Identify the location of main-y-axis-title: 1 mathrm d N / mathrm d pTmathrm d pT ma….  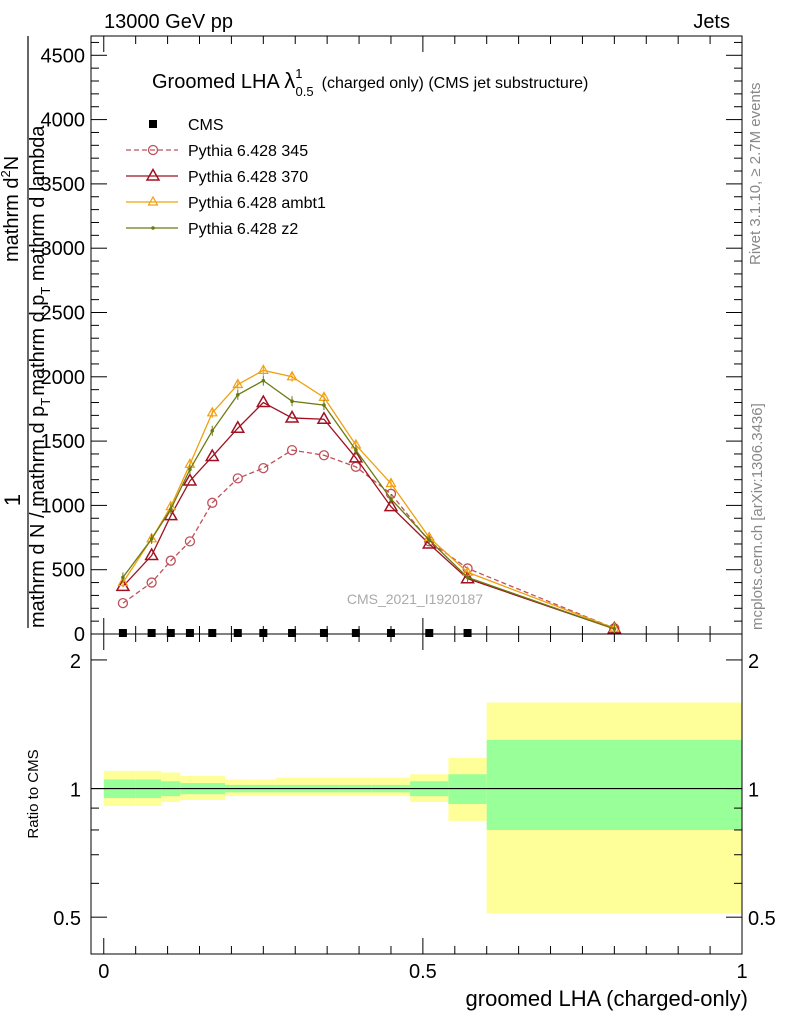
(26, 332).